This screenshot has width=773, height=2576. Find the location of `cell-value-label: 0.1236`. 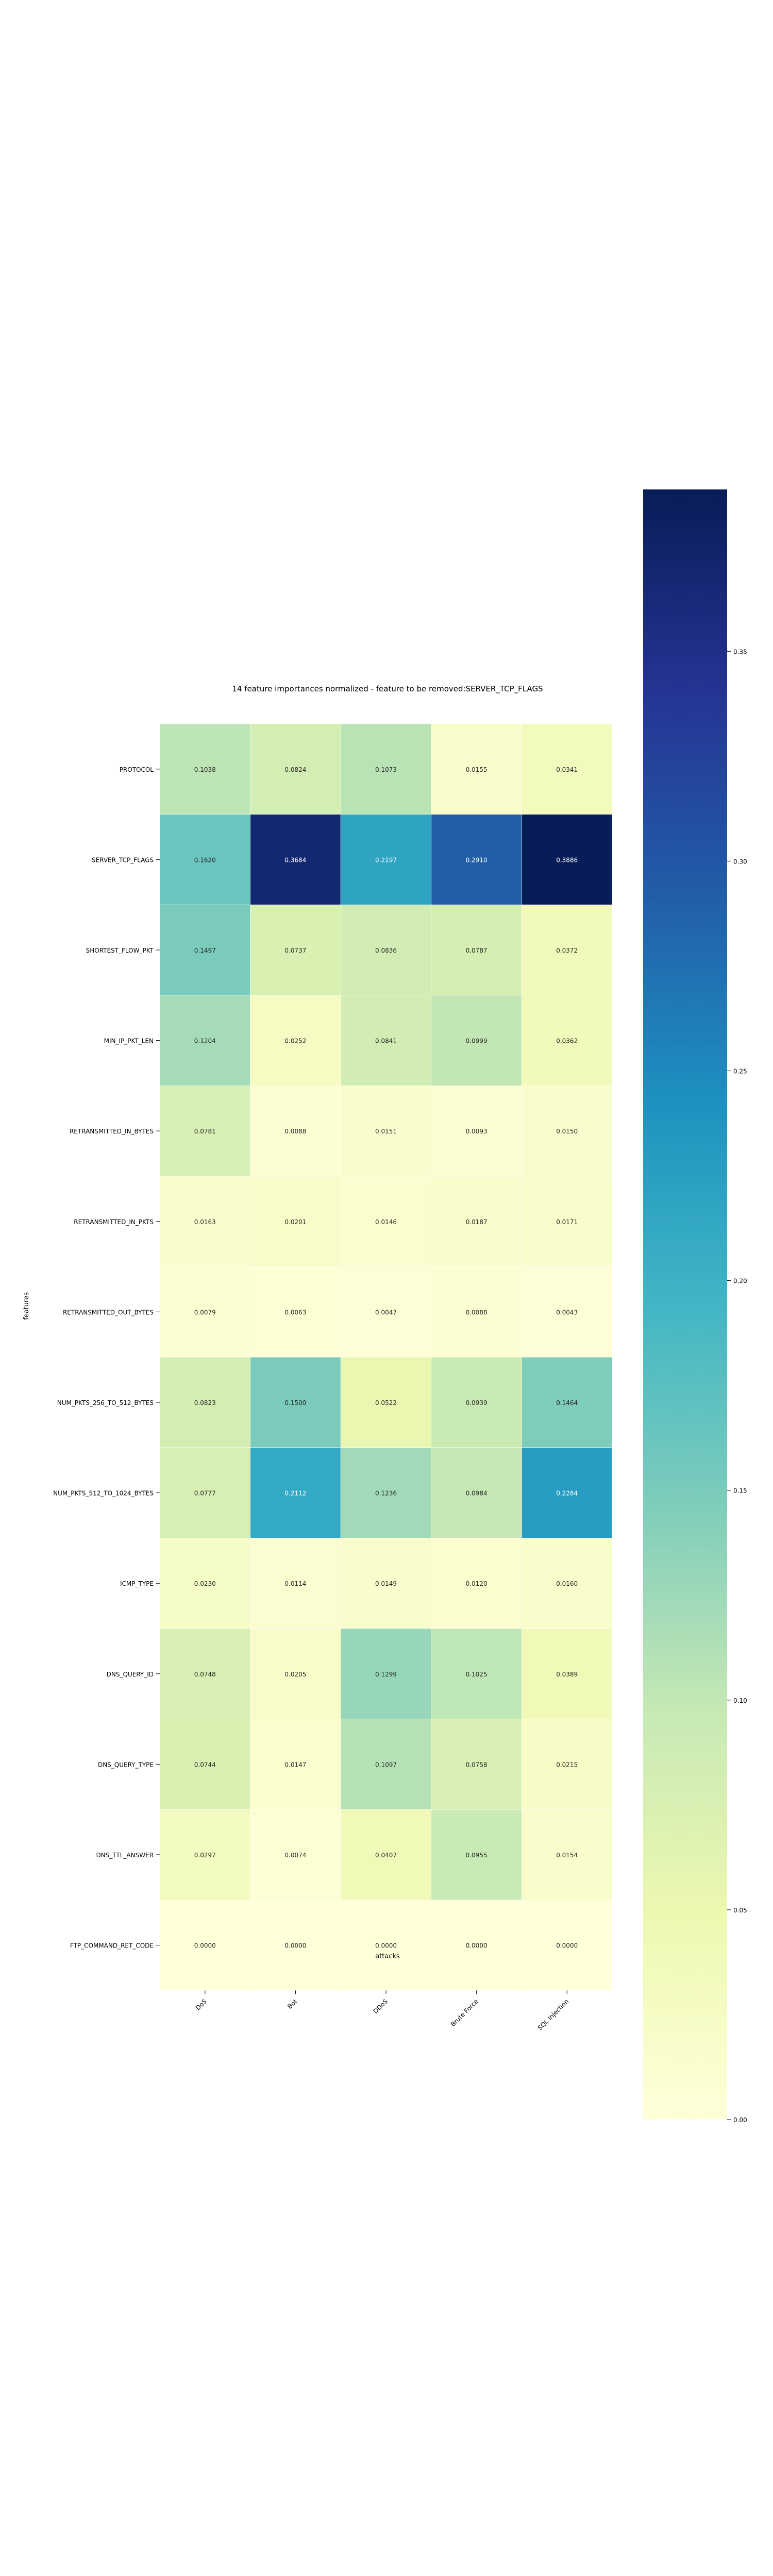

cell-value-label: 0.1236 is located at coordinates (386, 1493).